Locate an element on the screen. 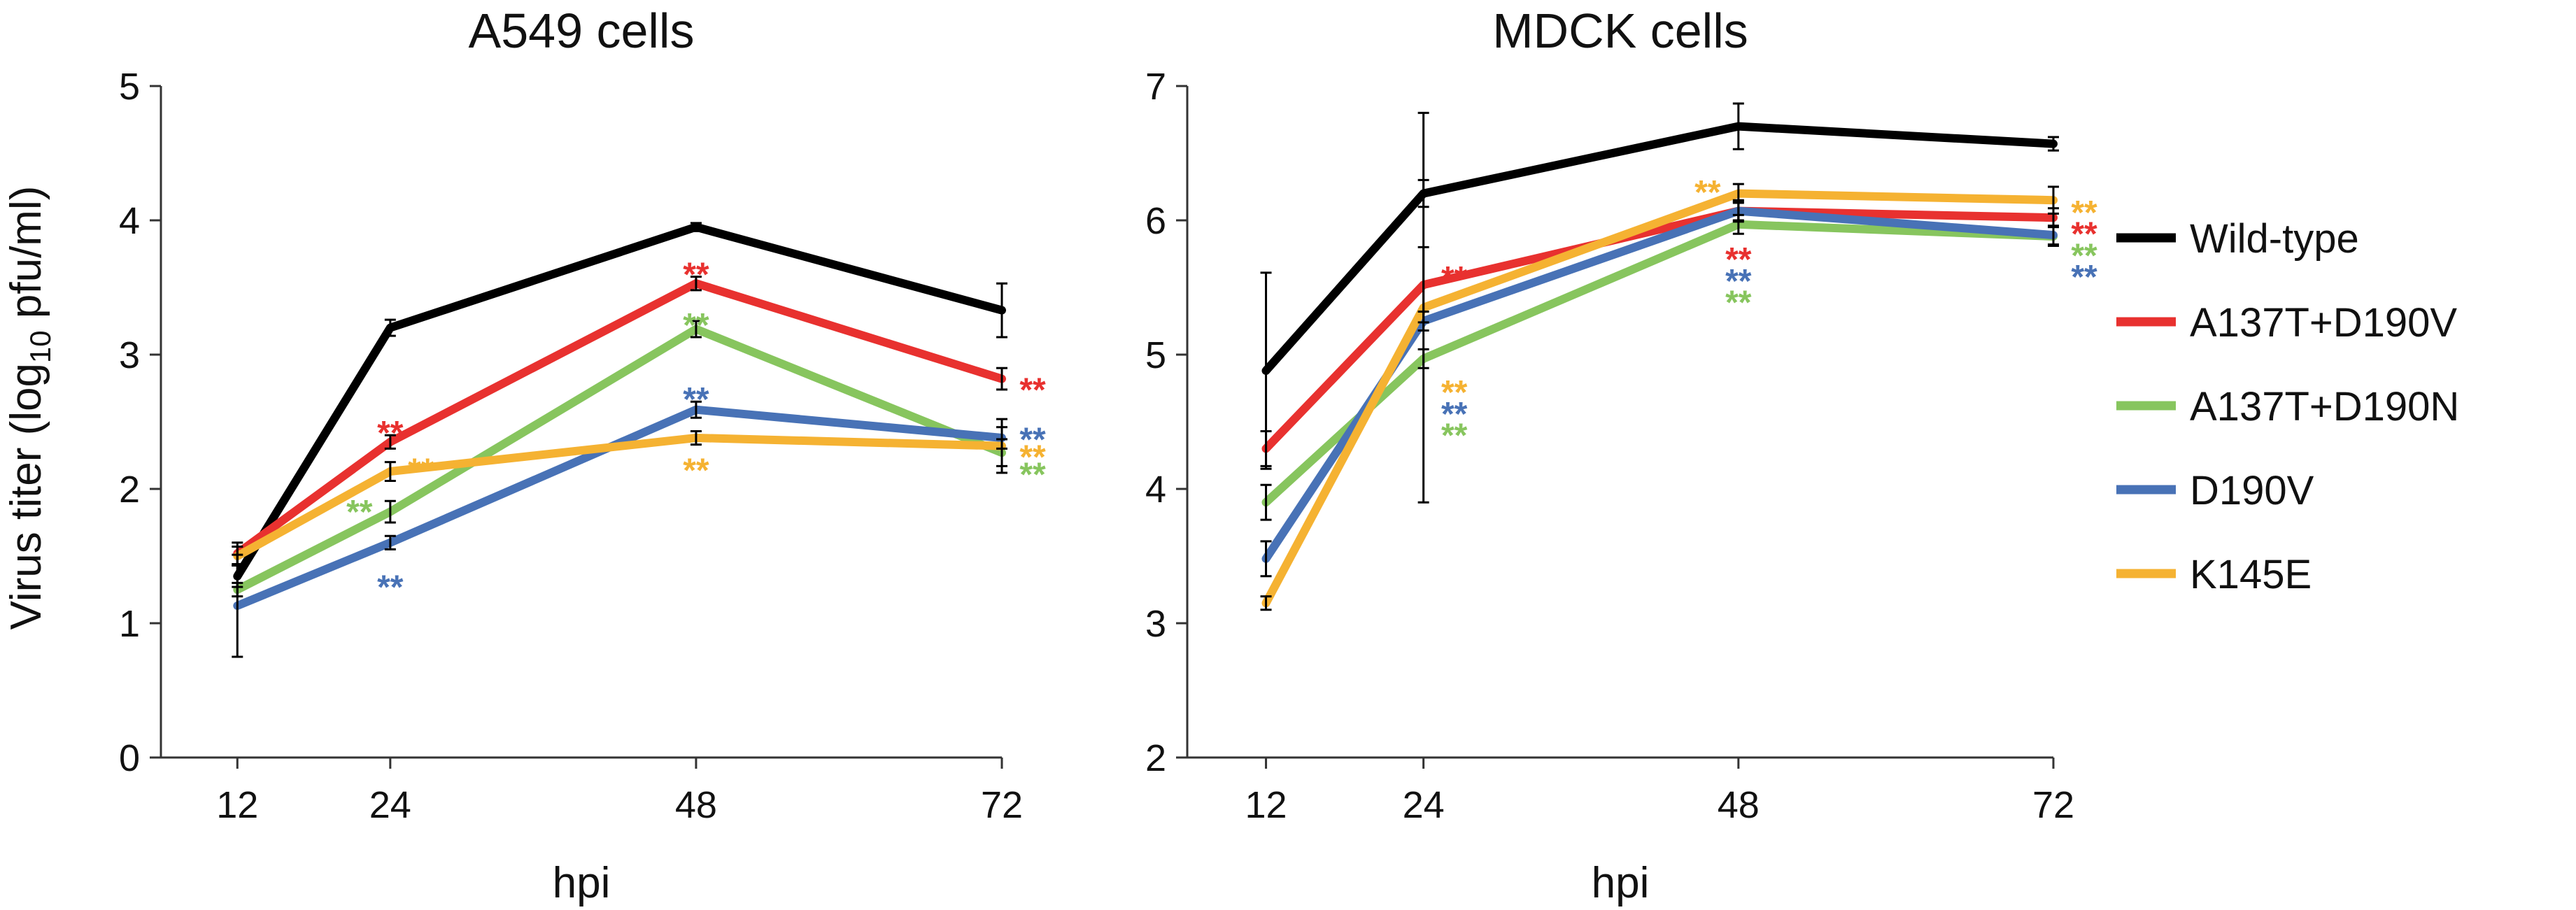 The height and width of the screenshot is (910, 2576). mdck-x-tick-label: 72 is located at coordinates (2053, 805).